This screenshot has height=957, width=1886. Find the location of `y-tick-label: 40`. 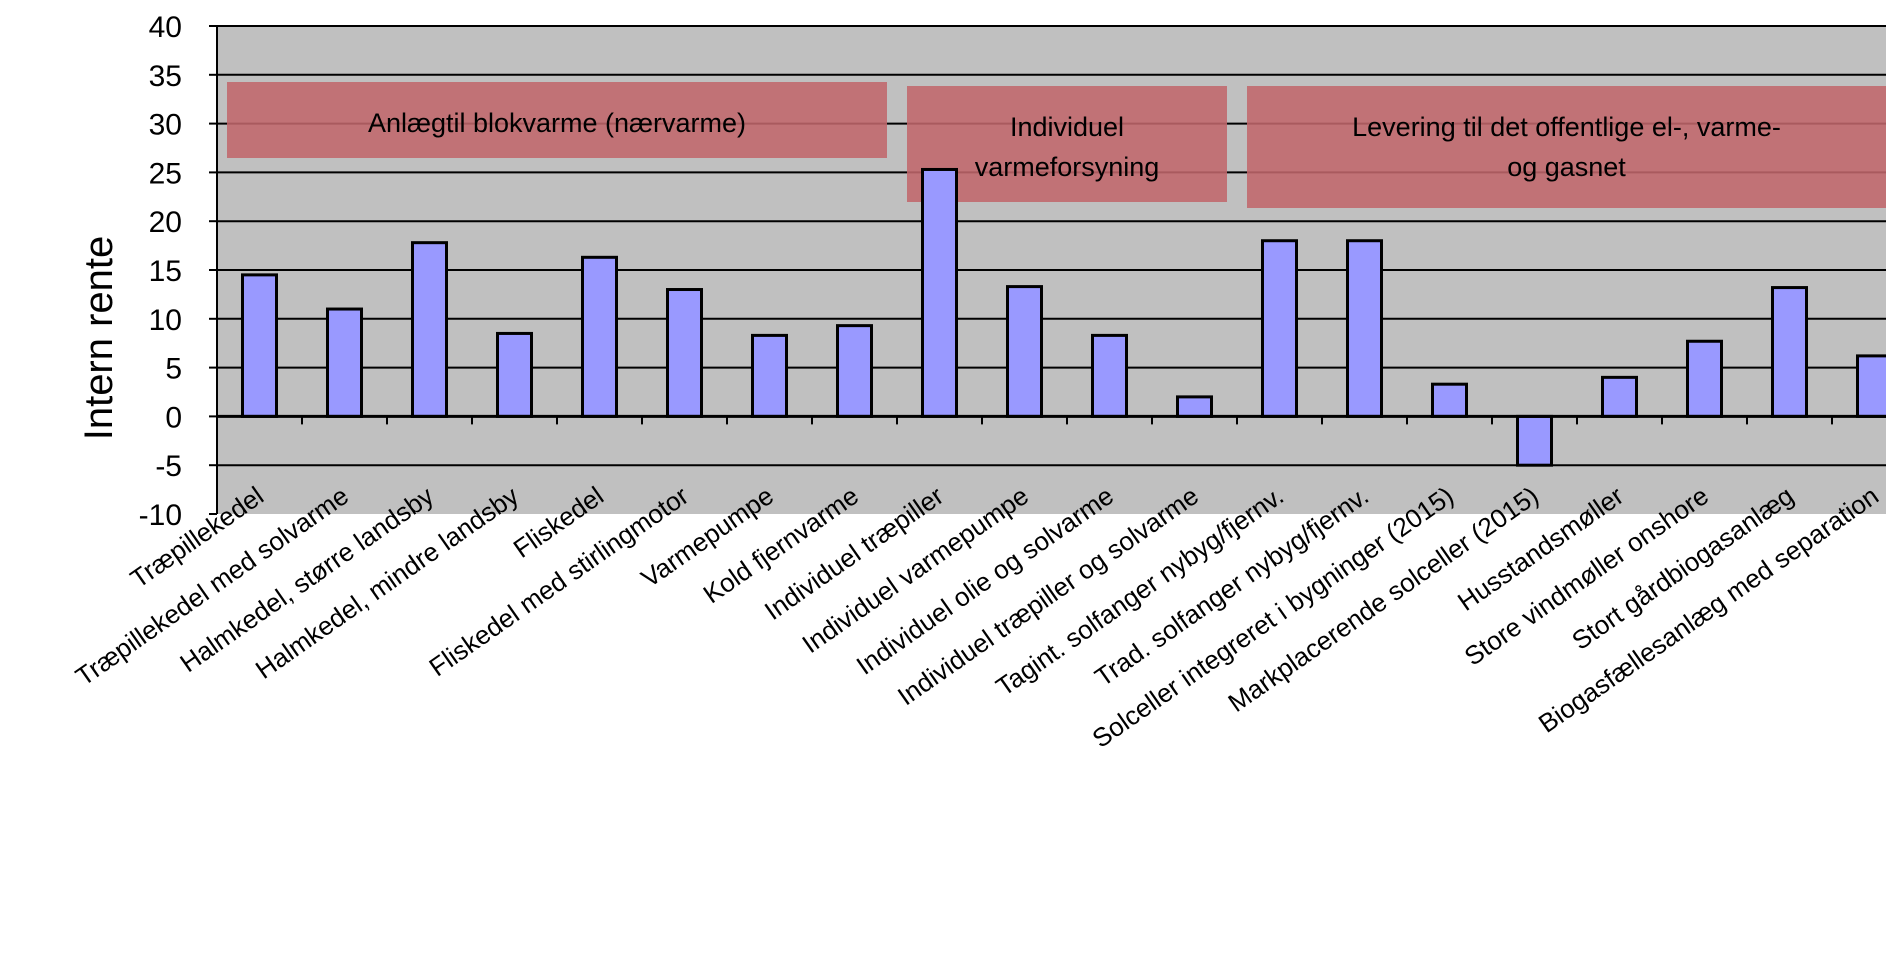

y-tick-label: 40 is located at coordinates (165, 27).